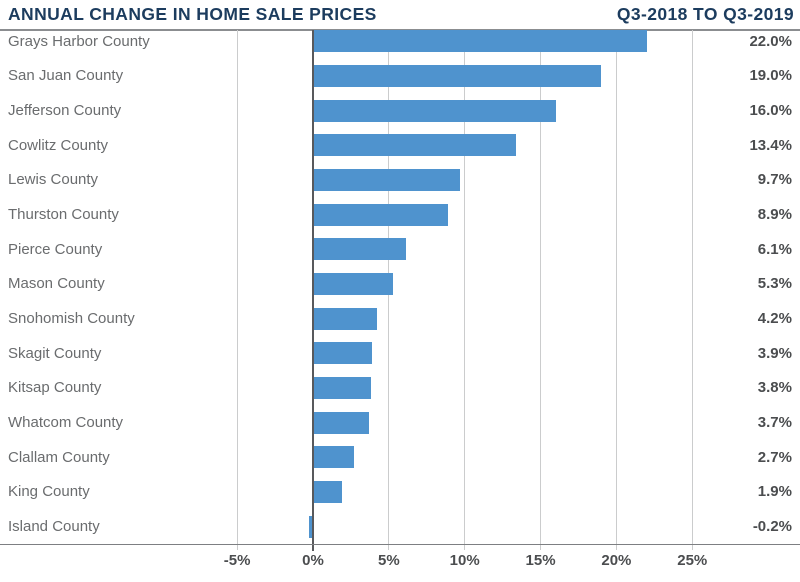 Image resolution: width=800 pixels, height=582 pixels. Describe the element at coordinates (237, 560) in the screenshot. I see `x-tick-label: -5%` at that location.